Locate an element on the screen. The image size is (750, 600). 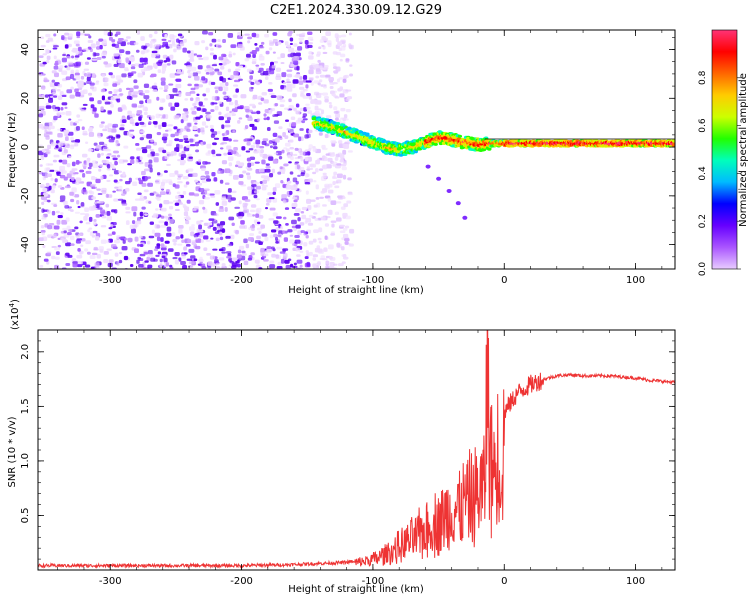
x-tick-label: -200 is located at coordinates (241, 581).